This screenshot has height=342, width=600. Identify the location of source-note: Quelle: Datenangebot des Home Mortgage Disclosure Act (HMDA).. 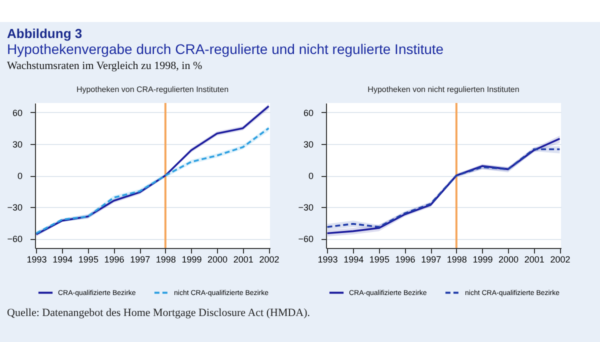
(158, 313).